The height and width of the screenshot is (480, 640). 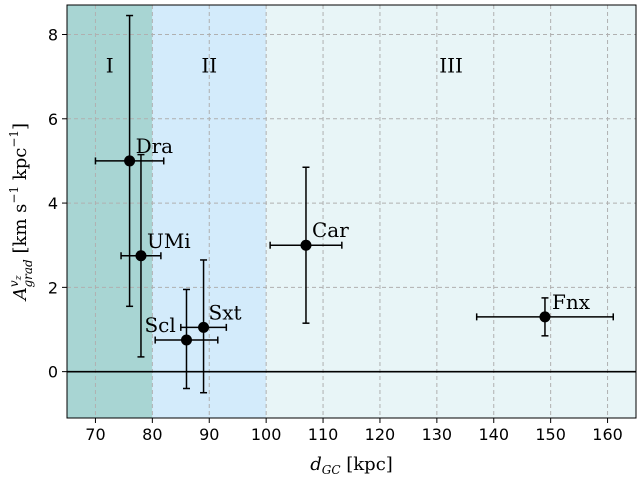 I want to click on y-axis-label-text: Avzgrad [km s−1 kpc−1], so click(x=21, y=212).